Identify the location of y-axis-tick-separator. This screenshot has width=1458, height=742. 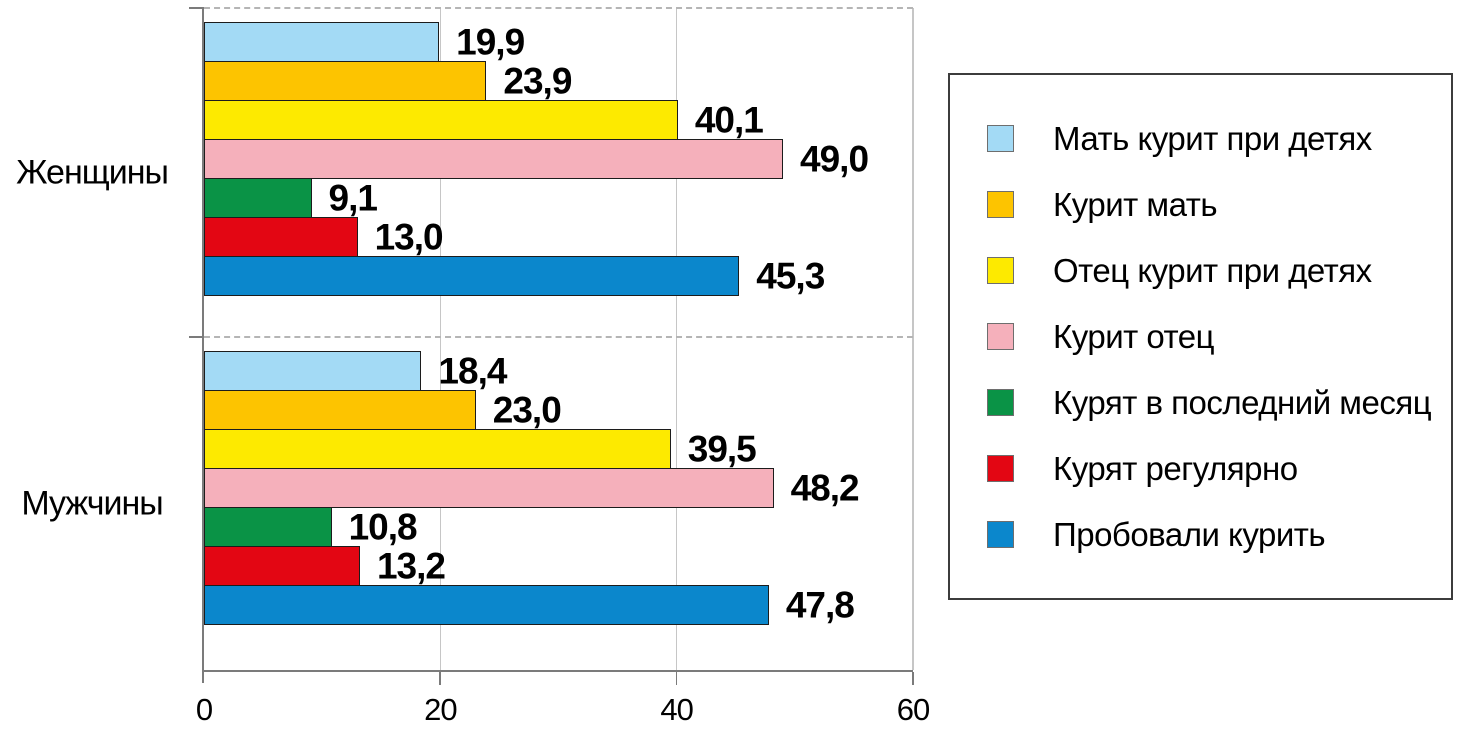
(196, 337).